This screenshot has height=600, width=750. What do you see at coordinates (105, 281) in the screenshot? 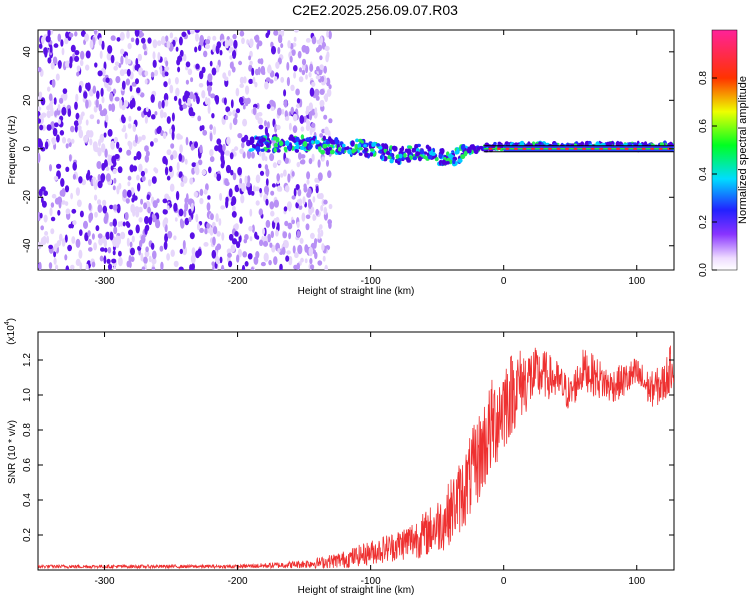
I see `x-tick-label: -300` at bounding box center [105, 281].